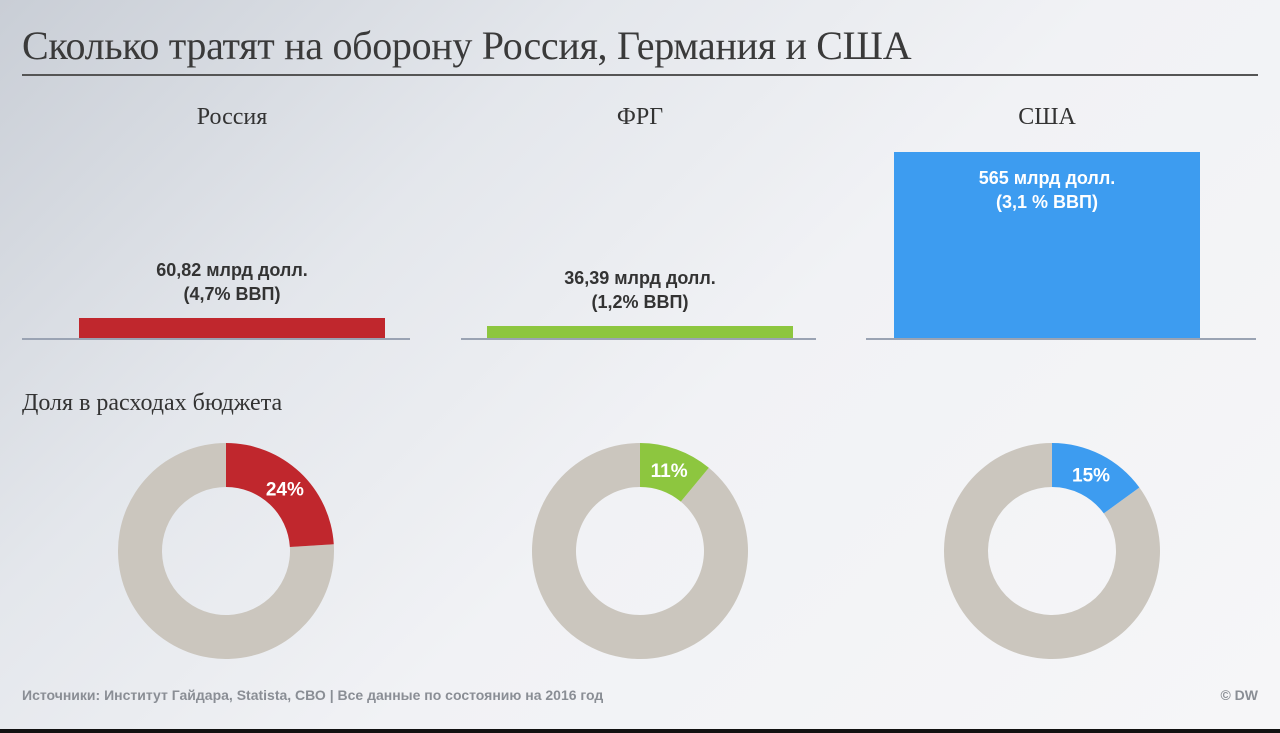 This screenshot has width=1280, height=733. I want to click on section-title: Доля в расходах бюджета, so click(152, 403).